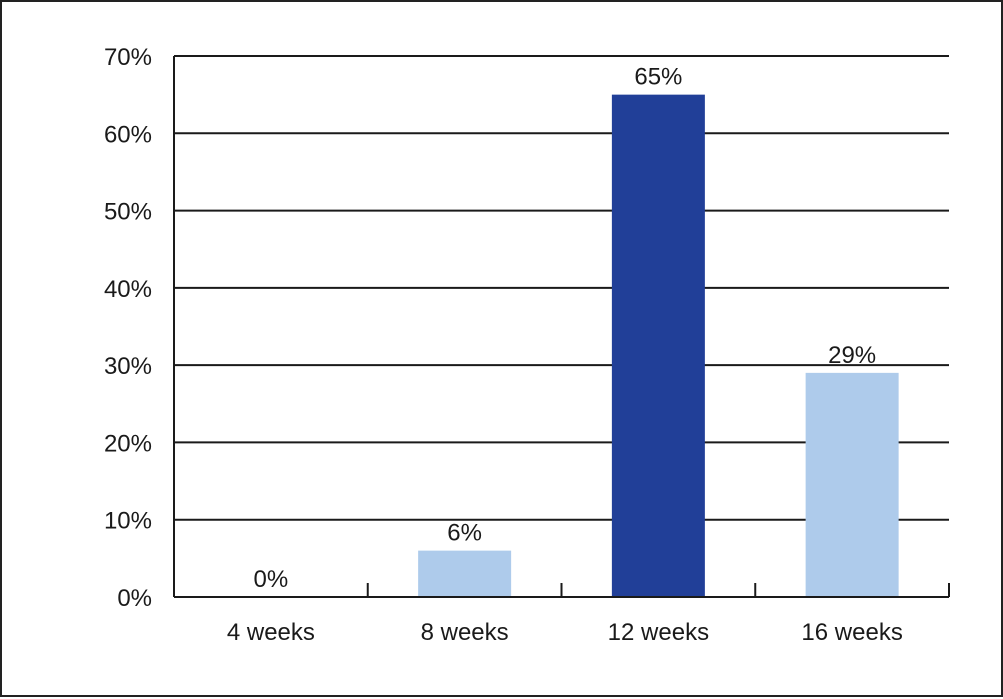 The width and height of the screenshot is (1003, 699). I want to click on data-label: 29%, so click(852, 355).